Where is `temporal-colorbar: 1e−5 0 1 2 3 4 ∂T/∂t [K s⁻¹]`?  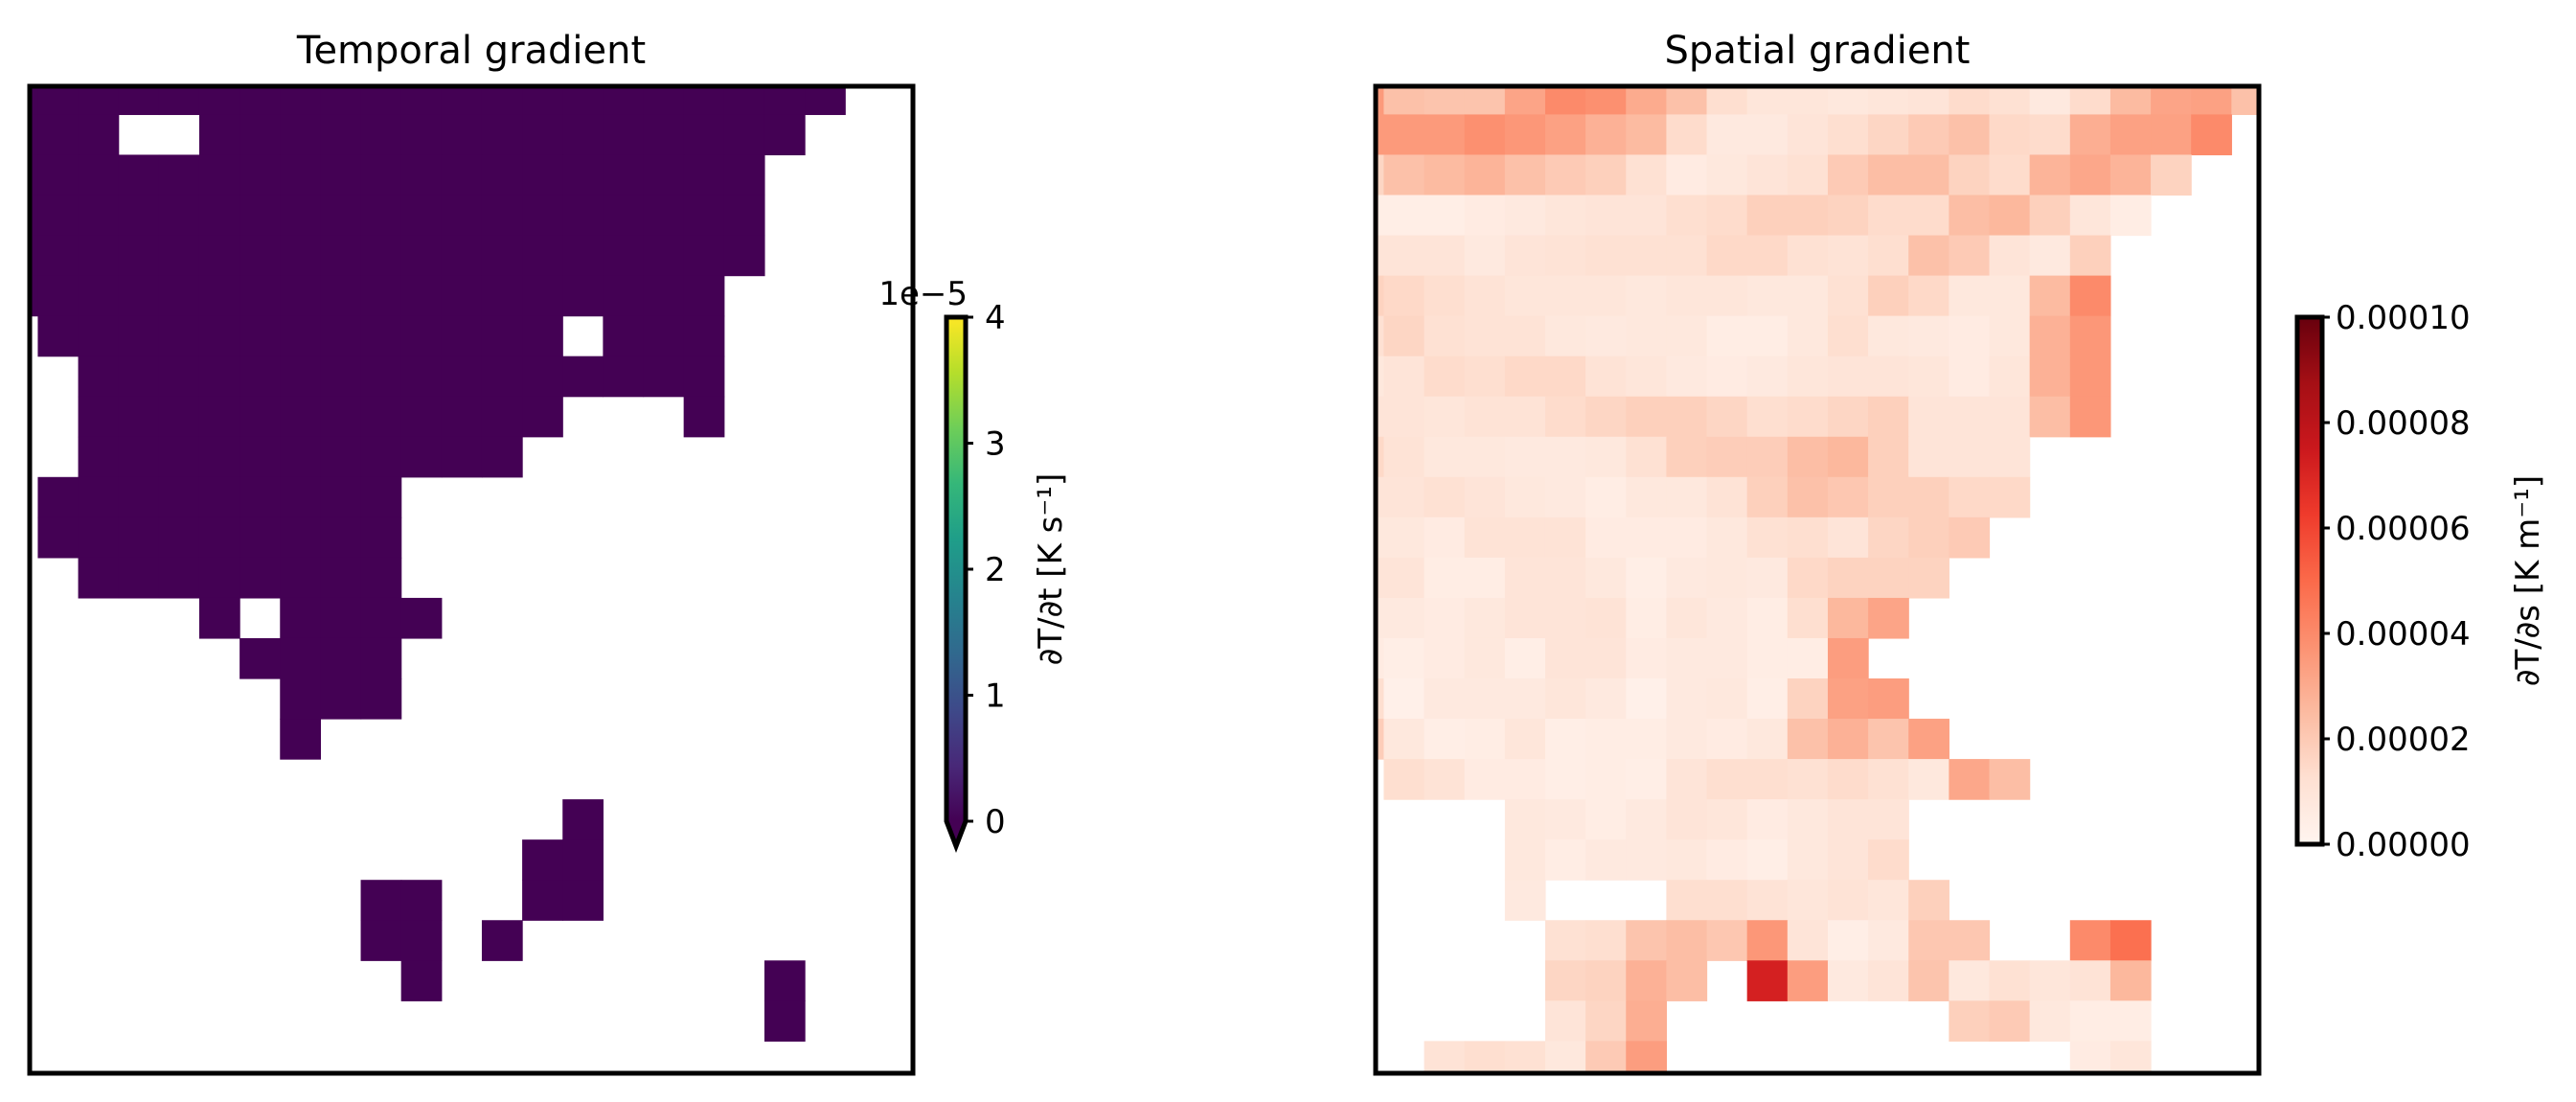
temporal-colorbar: 1e−5 0 1 2 3 4 ∂T/∂t [K s⁻¹] is located at coordinates (974, 564).